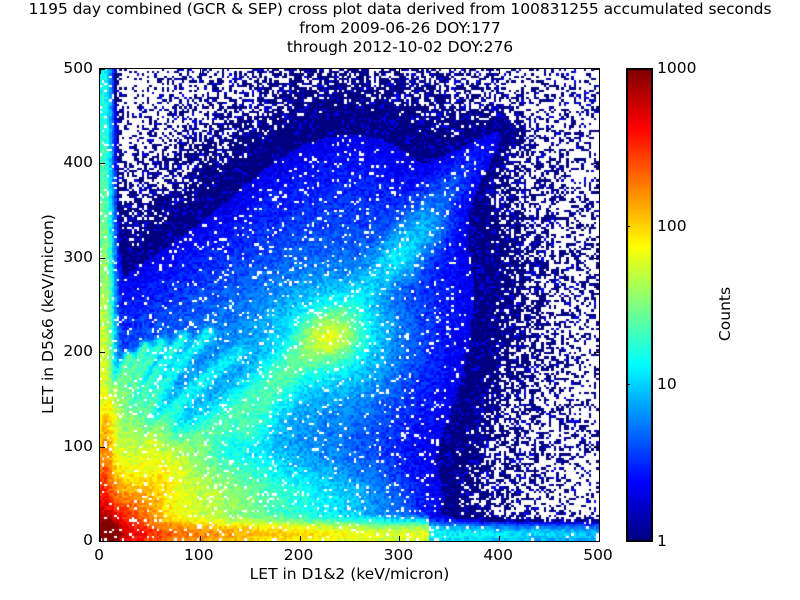 This screenshot has height=600, width=800. I want to click on x-tick-label: 400, so click(498, 555).